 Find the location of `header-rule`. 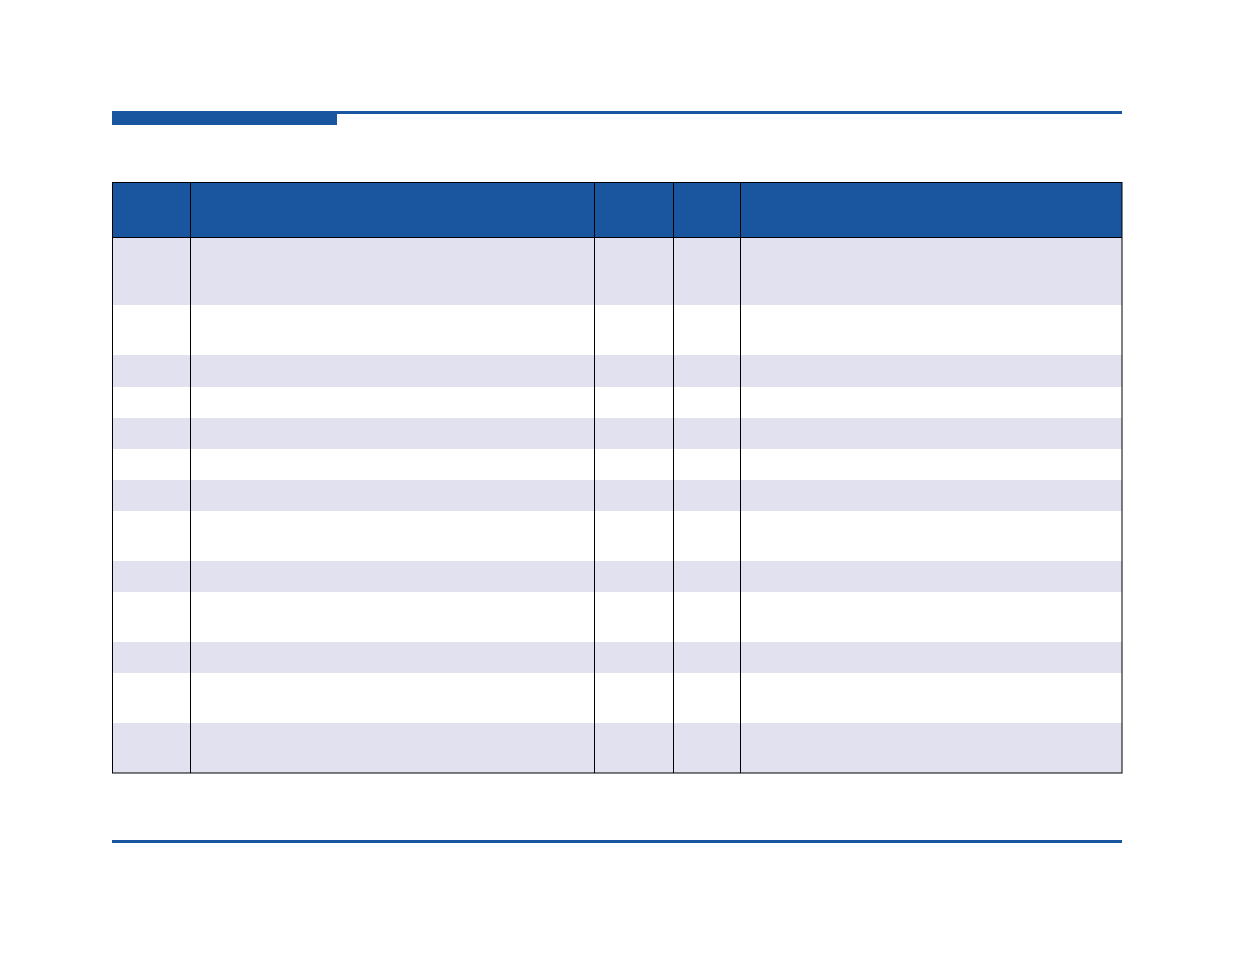

header-rule is located at coordinates (617, 112).